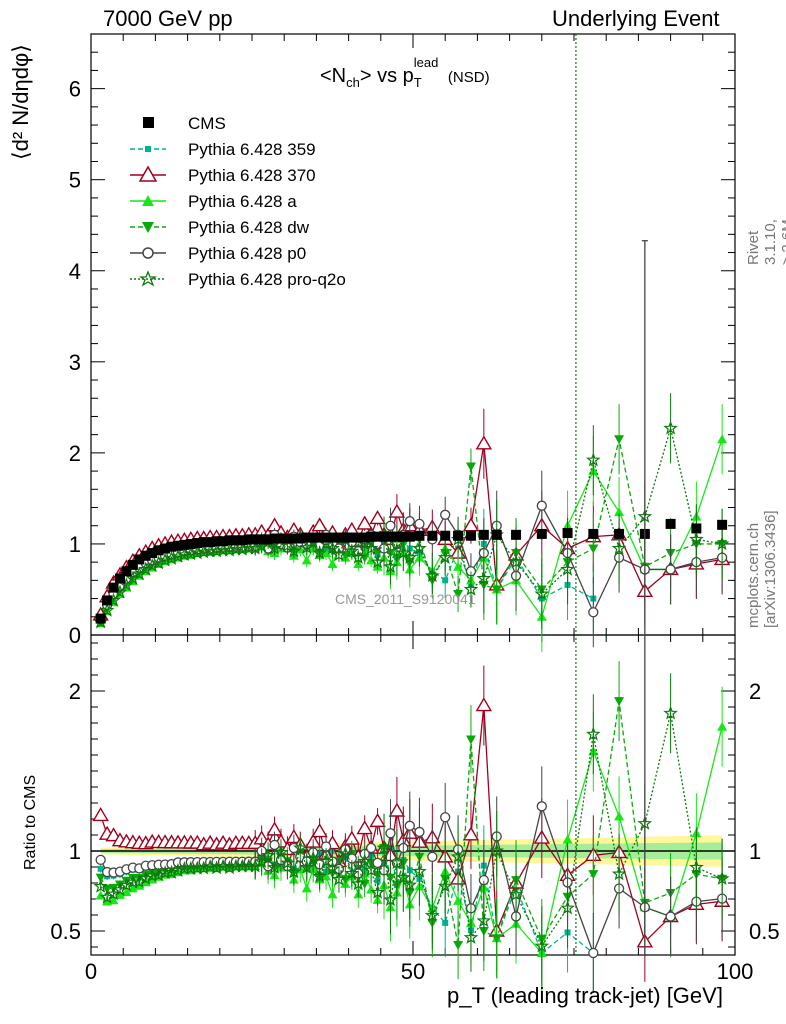 Image resolution: width=786 pixels, height=1024 pixels. What do you see at coordinates (242, 201) in the screenshot?
I see `legend-label-a: Pythia 6.428 a` at bounding box center [242, 201].